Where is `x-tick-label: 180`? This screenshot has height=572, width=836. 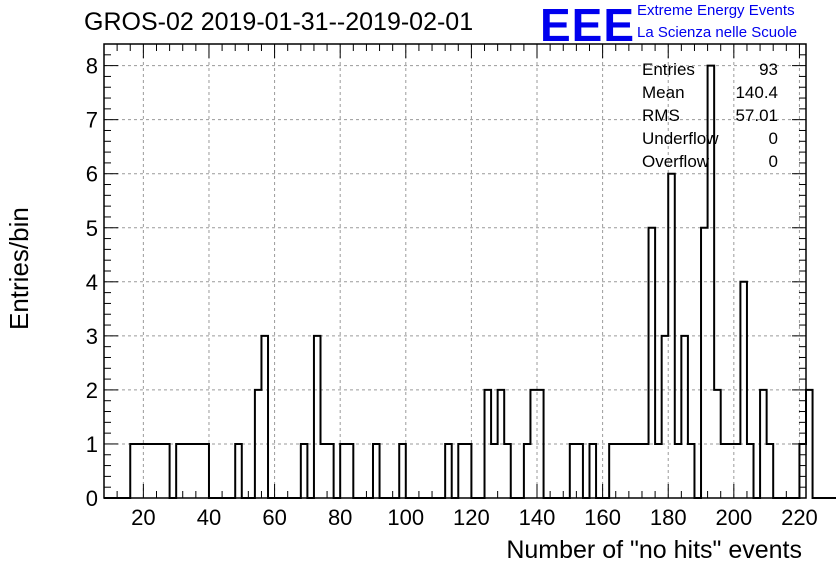
x-tick-label: 180 is located at coordinates (668, 517).